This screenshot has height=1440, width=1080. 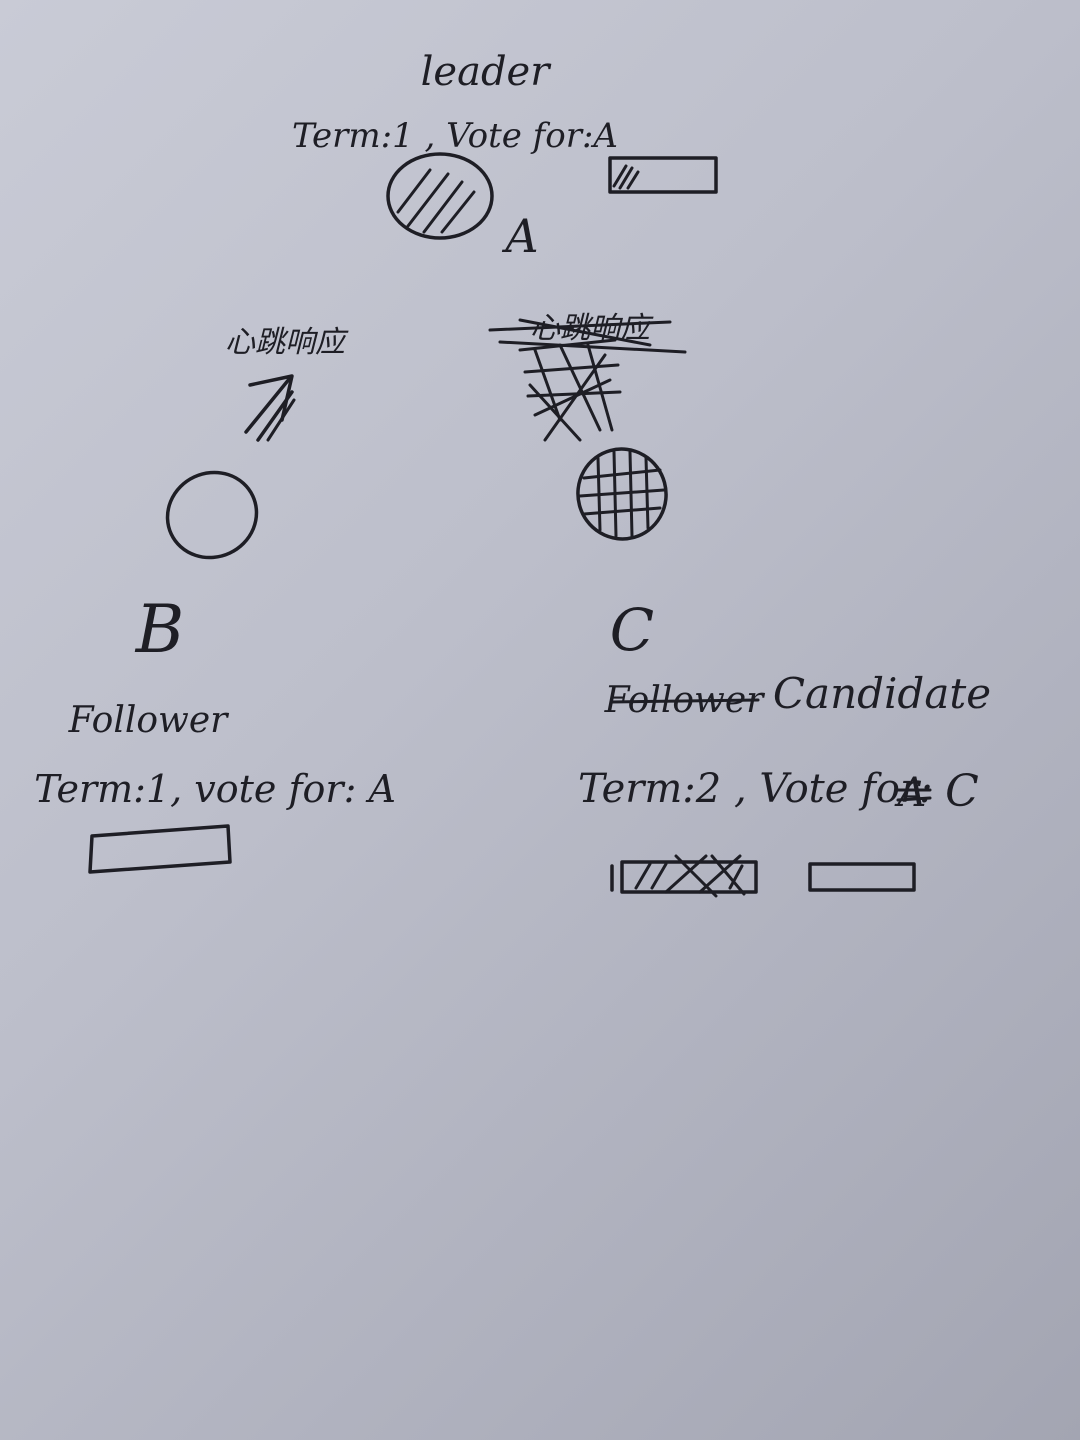 What do you see at coordinates (287, 342) in the screenshot?
I see `heartbeat-reply-label: 心跳响应` at bounding box center [287, 342].